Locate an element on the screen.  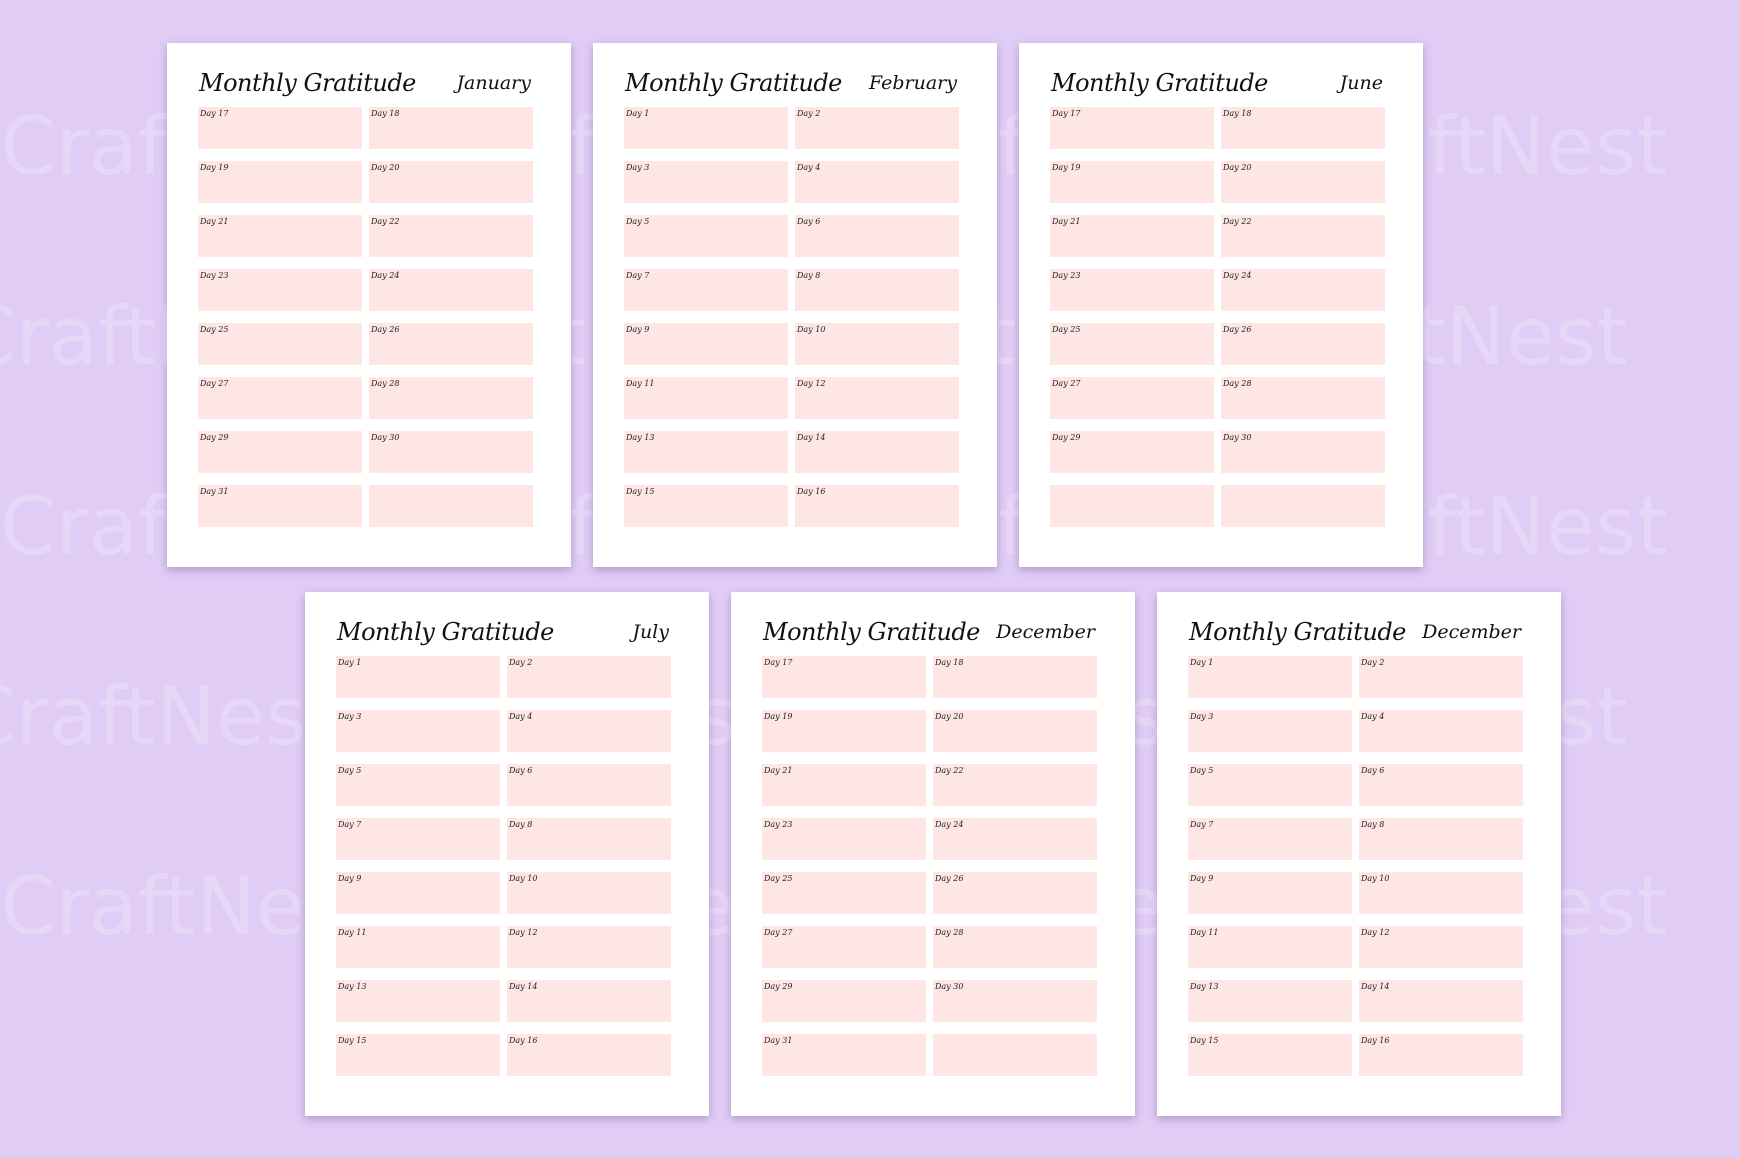
day-cell: Day 17 is located at coordinates (1132, 128).